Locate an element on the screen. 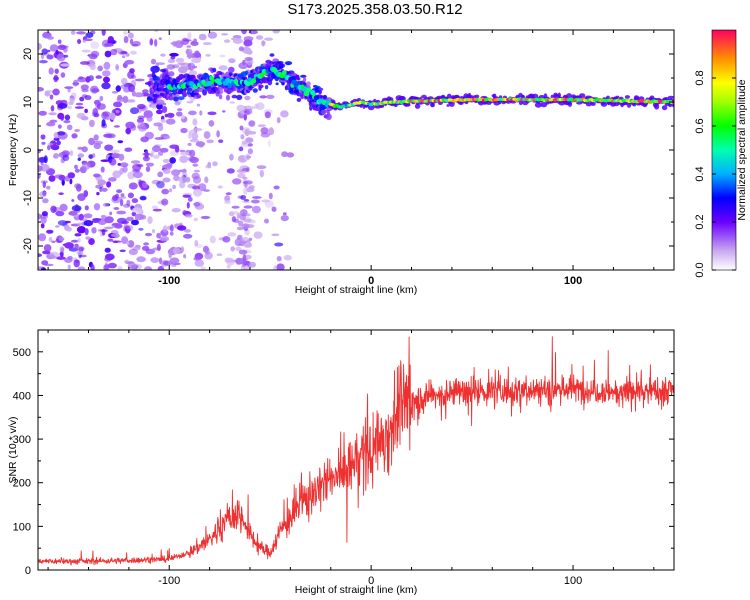 The image size is (750, 600). snr-x-axis-label: Height of straight line (km) is located at coordinates (356, 590).